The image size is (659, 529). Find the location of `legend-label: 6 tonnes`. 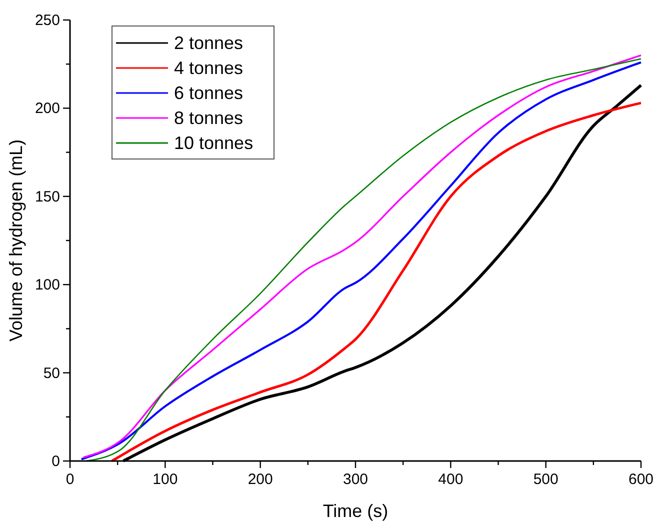

legend-label: 6 tonnes is located at coordinates (209, 93).